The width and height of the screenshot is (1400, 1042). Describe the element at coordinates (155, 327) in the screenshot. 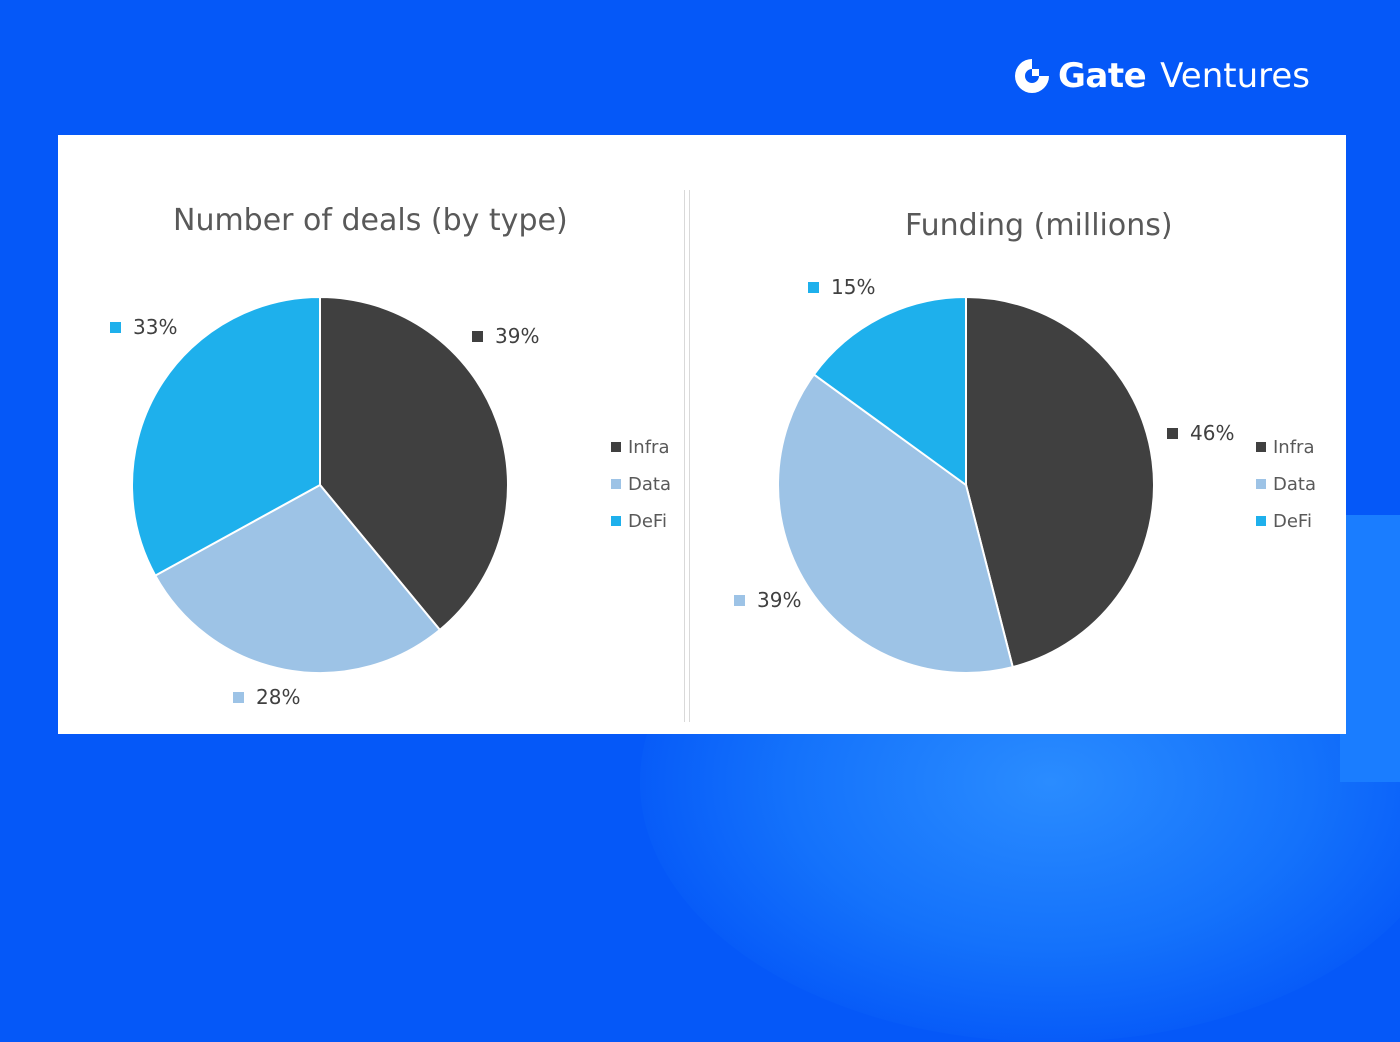

I see `chart1-label-defi-text: 33%` at that location.